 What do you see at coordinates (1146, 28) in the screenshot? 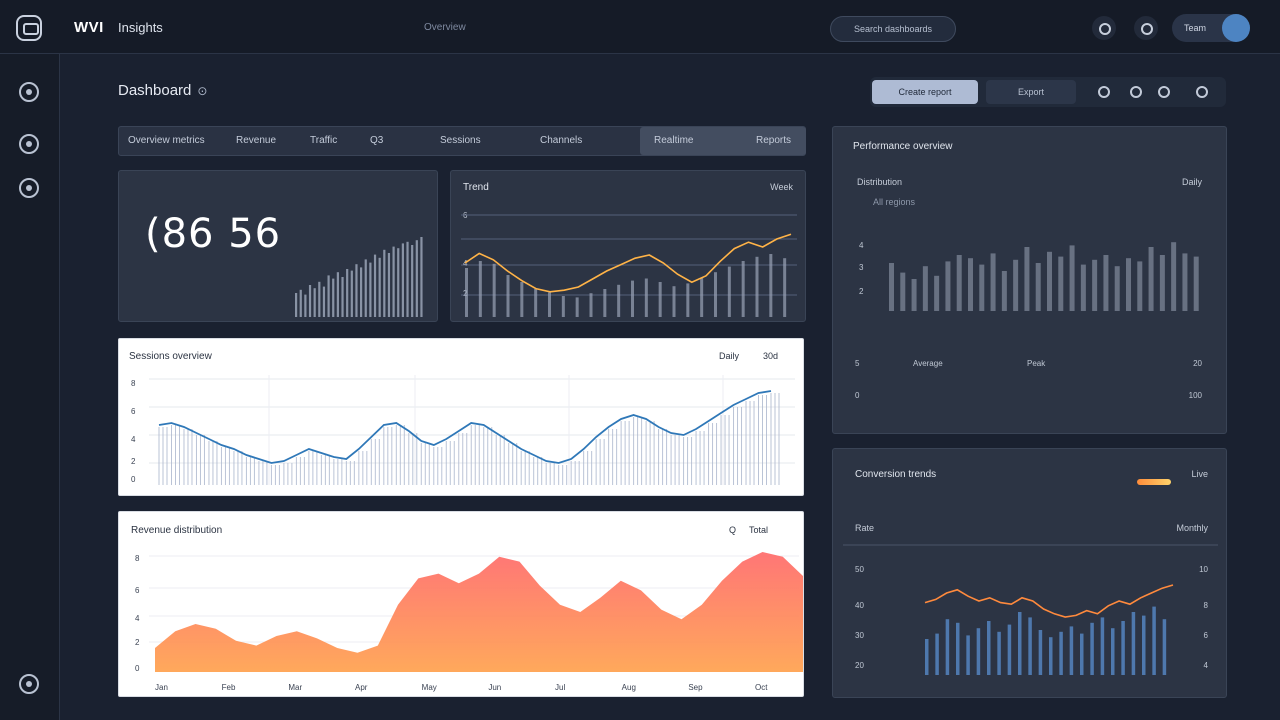
I see `settings-icon` at bounding box center [1146, 28].